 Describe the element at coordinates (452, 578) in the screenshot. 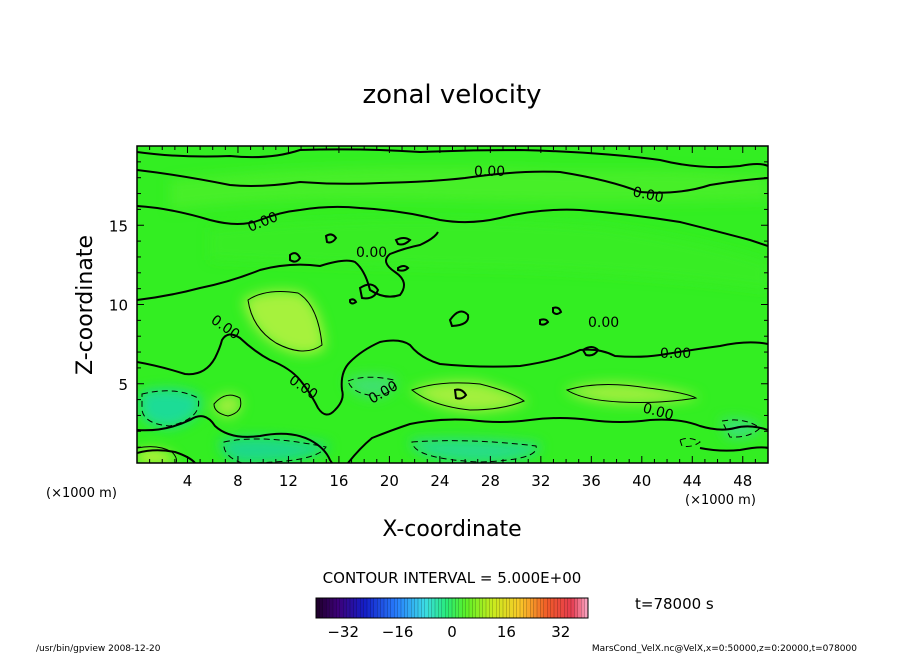

I see `contour-interval-text: CONTOUR INTERVAL = 5.000E+00` at that location.